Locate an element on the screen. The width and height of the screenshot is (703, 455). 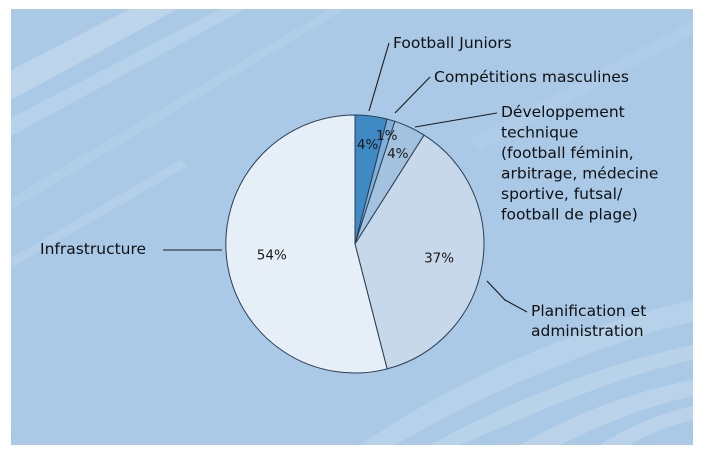
pie-category-label: Compétitions masculines is located at coordinates (531, 77).